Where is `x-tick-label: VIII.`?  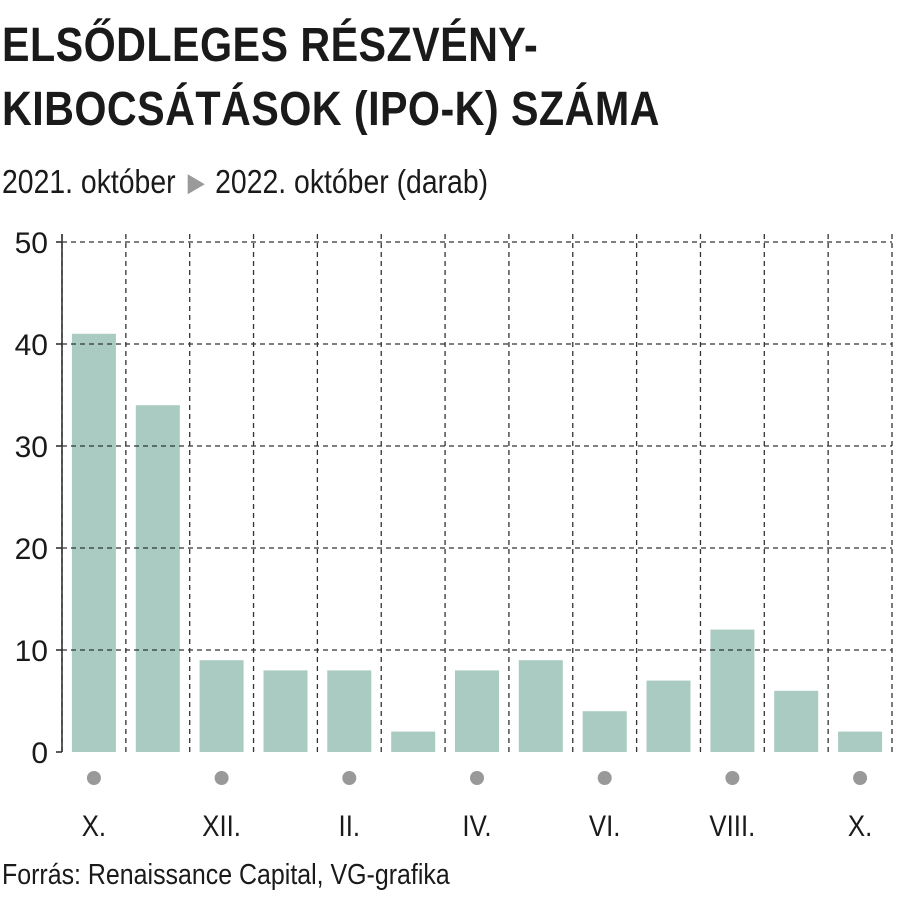
x-tick-label: VIII. is located at coordinates (732, 825).